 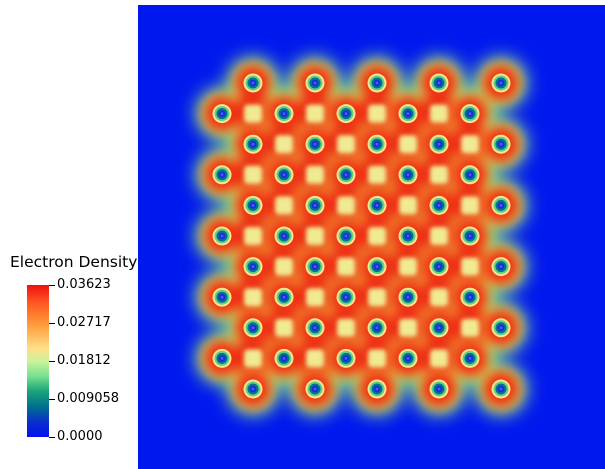 What do you see at coordinates (38, 361) in the screenshot?
I see `colorbar` at bounding box center [38, 361].